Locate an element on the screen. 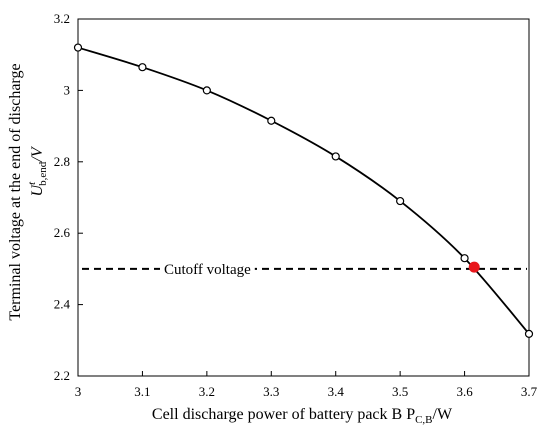 The image size is (550, 440). cutoff-intersection-point is located at coordinates (474, 267).